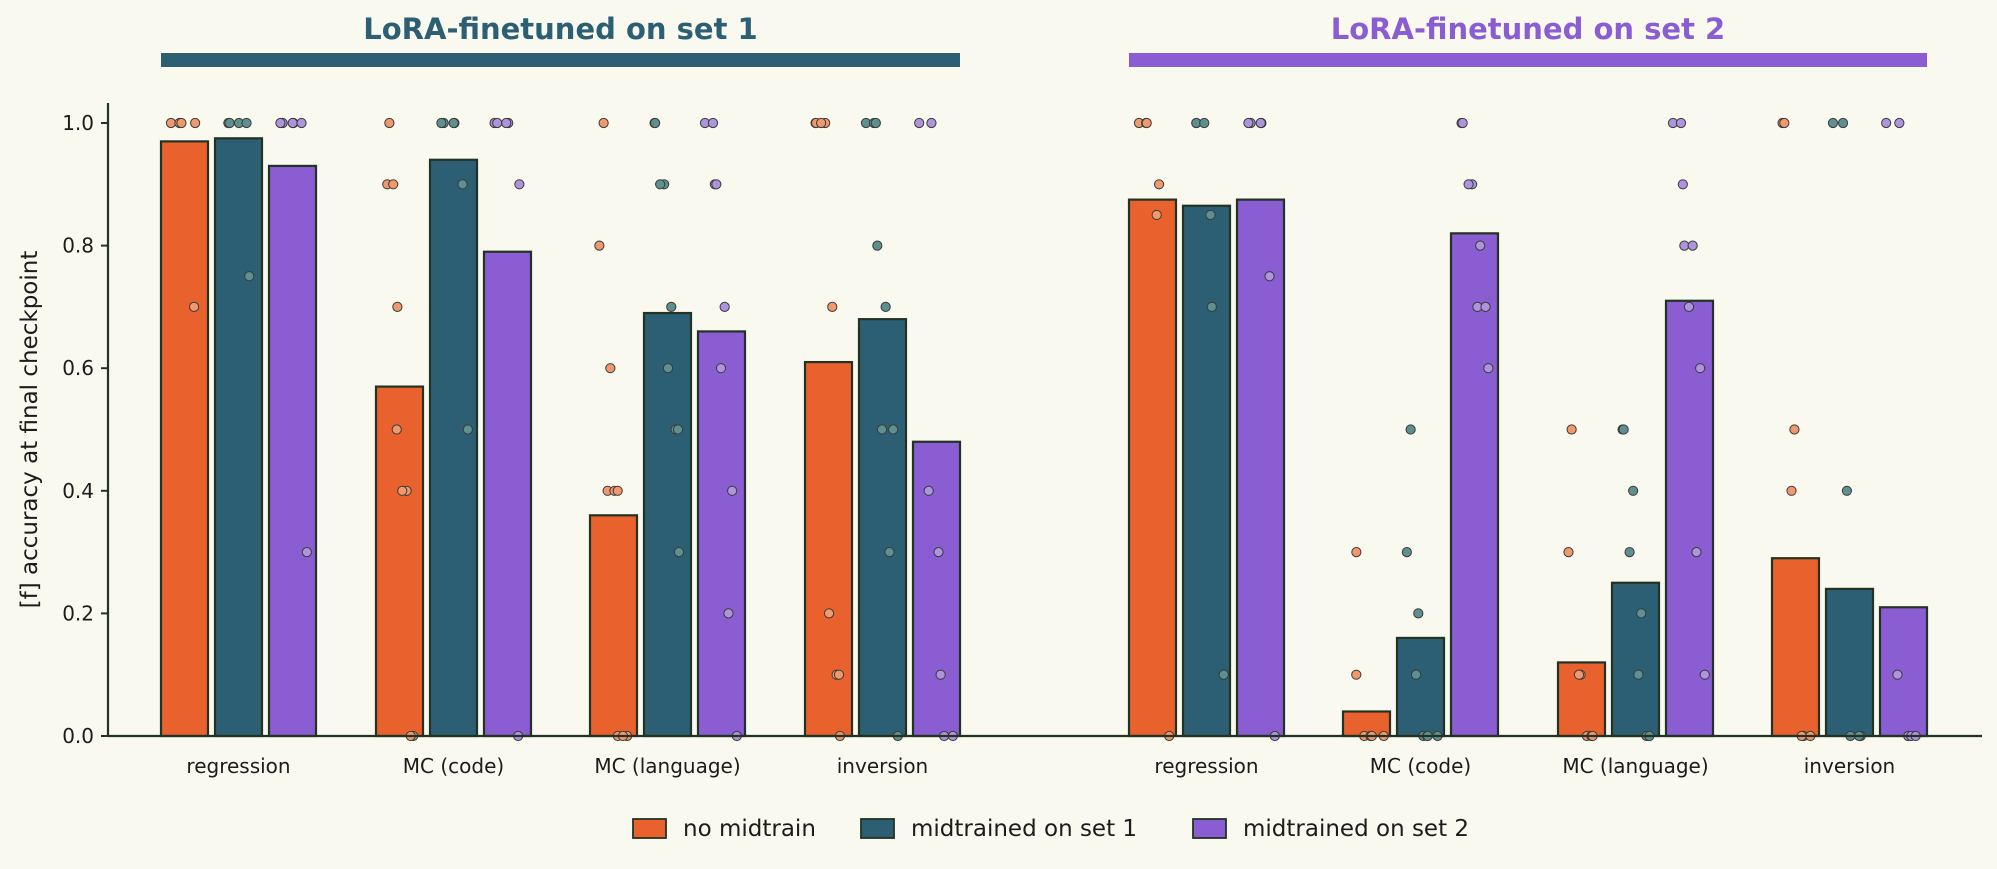  Describe the element at coordinates (749, 829) in the screenshot. I see `legend-label: no midtrain` at that location.